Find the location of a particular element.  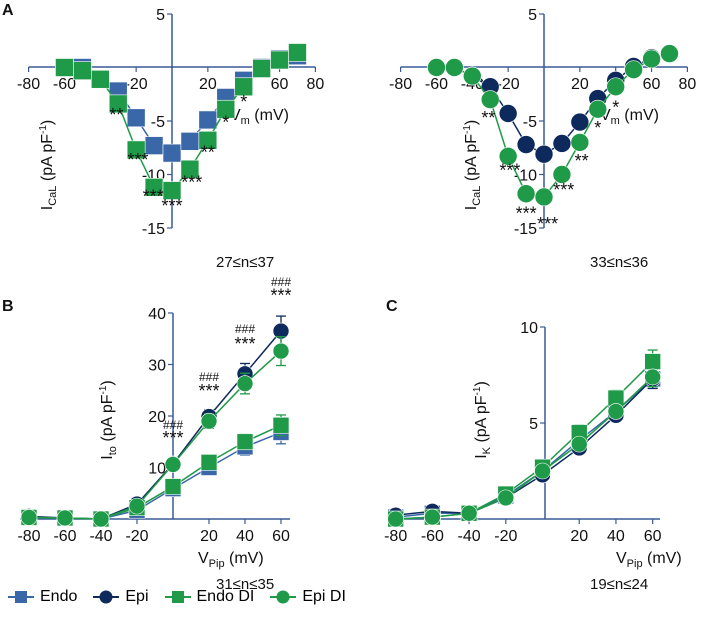

x-tick-label: -60 is located at coordinates (64, 536).